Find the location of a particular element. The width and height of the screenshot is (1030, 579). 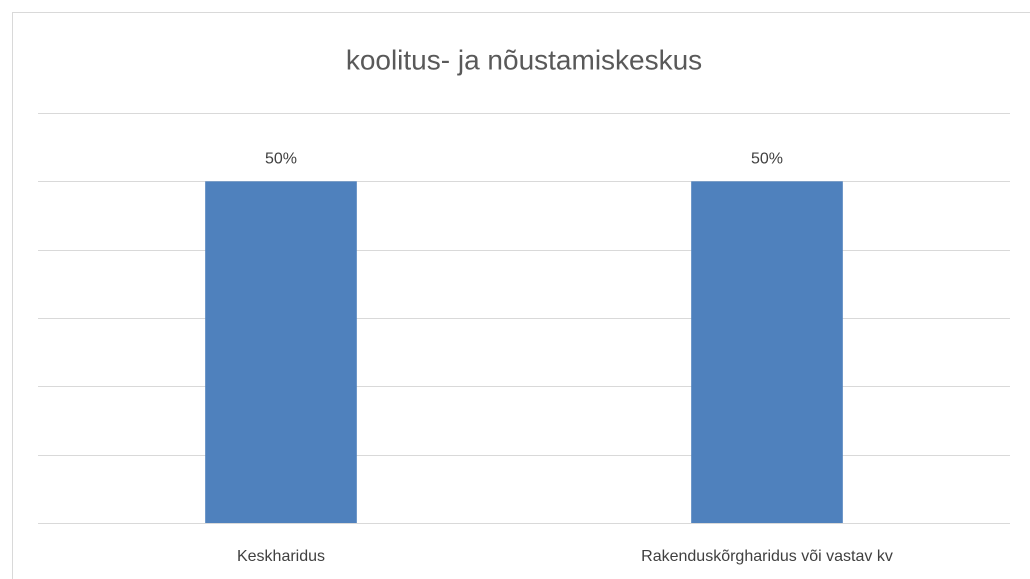

chart-title: koolitus- ja nõustamiskeskus is located at coordinates (524, 59).